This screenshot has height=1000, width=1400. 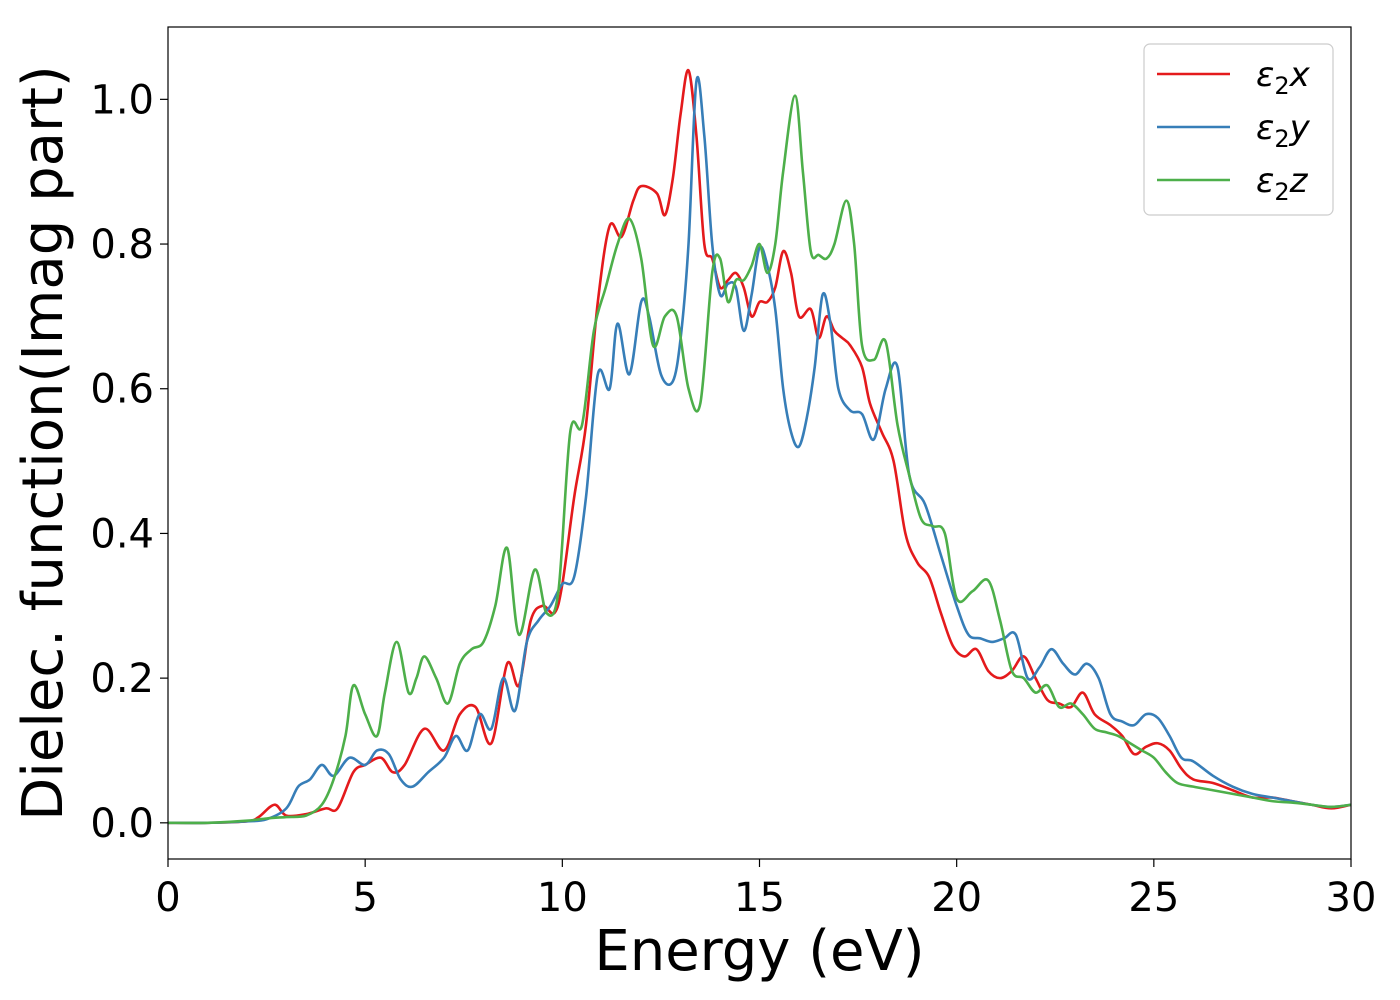 What do you see at coordinates (1351, 898) in the screenshot?
I see `x-tick-label: 30` at bounding box center [1351, 898].